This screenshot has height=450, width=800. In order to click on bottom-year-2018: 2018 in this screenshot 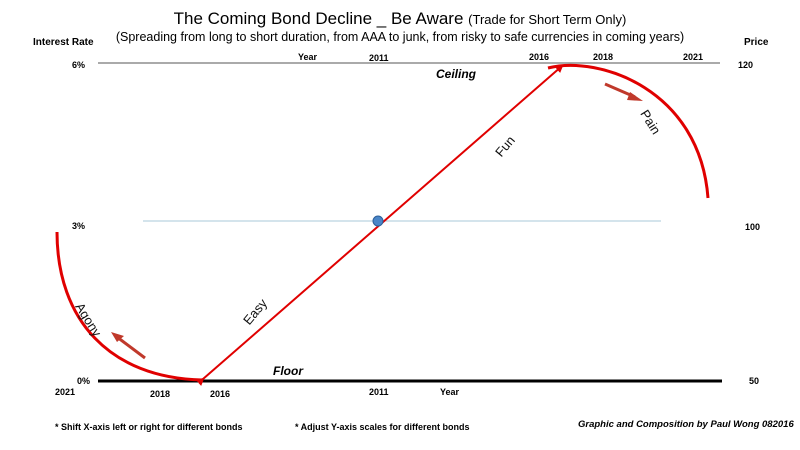, I will do `click(160, 394)`.